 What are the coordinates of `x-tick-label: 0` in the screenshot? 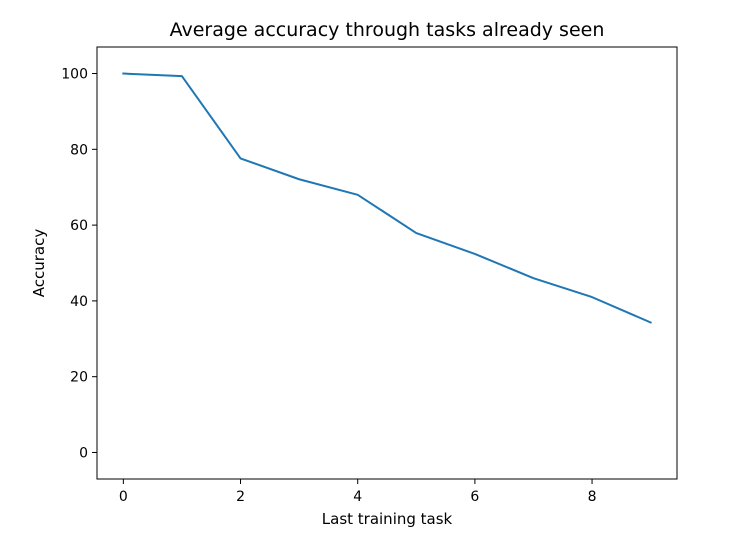 It's located at (123, 497).